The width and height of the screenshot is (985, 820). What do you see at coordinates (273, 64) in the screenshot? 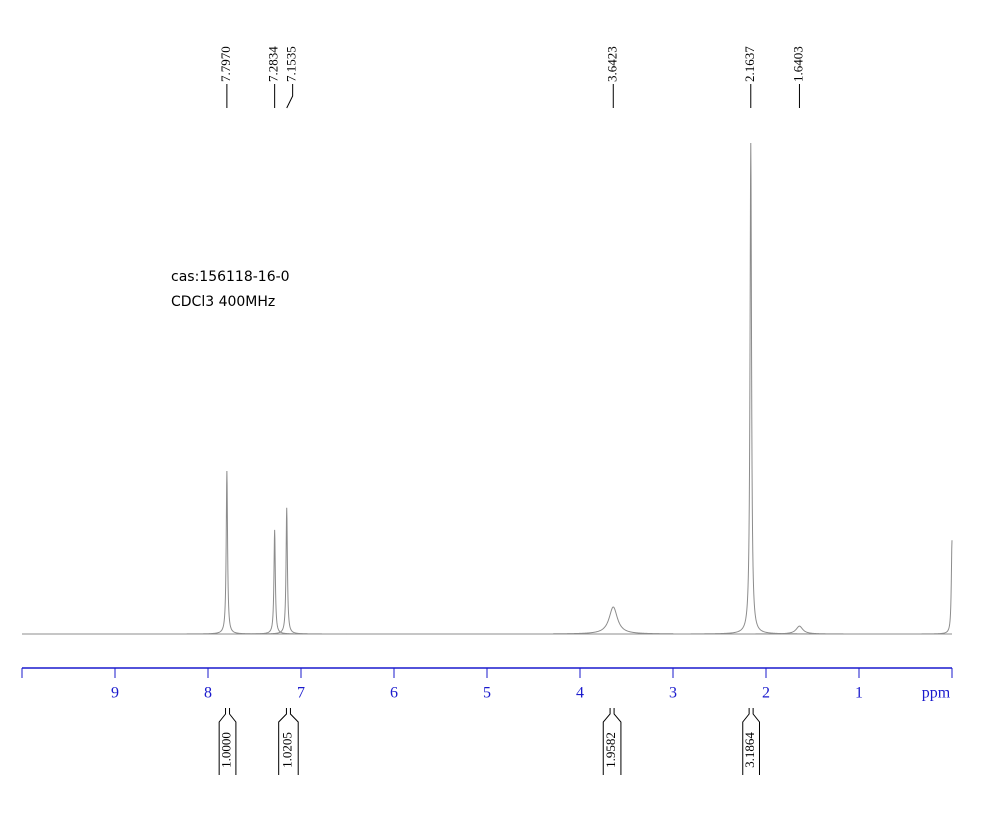
I see `peak-label: 7.2834` at bounding box center [273, 64].